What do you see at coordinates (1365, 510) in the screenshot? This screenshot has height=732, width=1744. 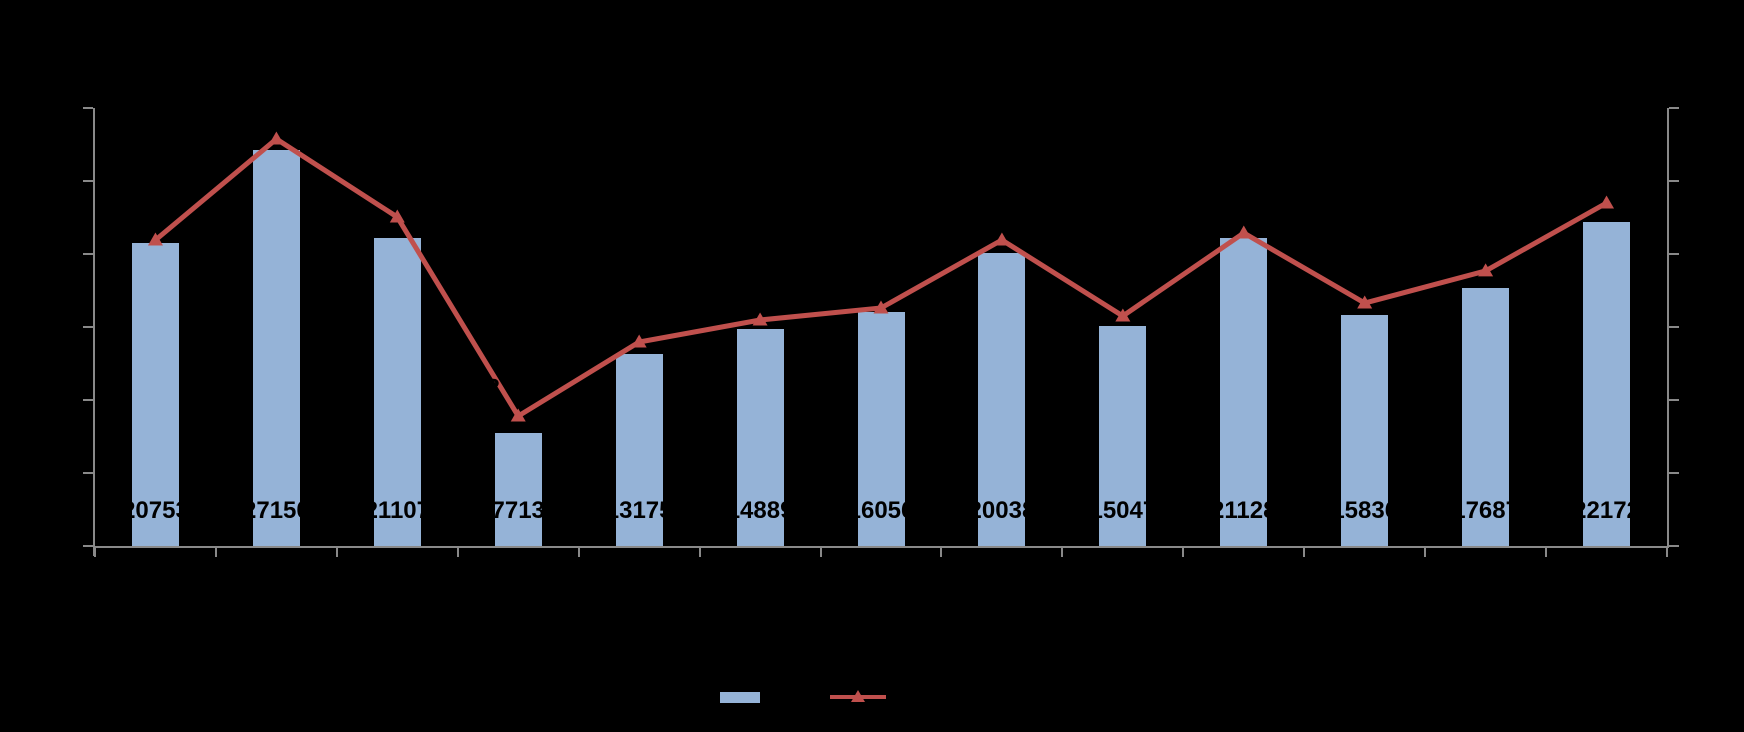 I see `bar-data-label-11: 15836` at bounding box center [1365, 510].